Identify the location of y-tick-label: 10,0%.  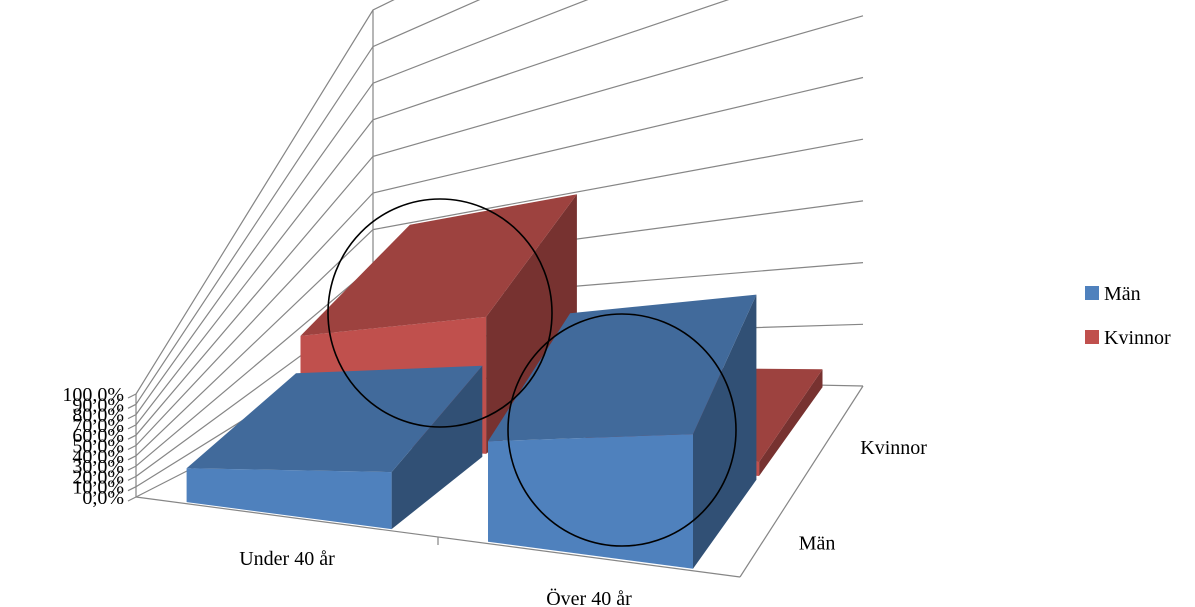
(98, 488).